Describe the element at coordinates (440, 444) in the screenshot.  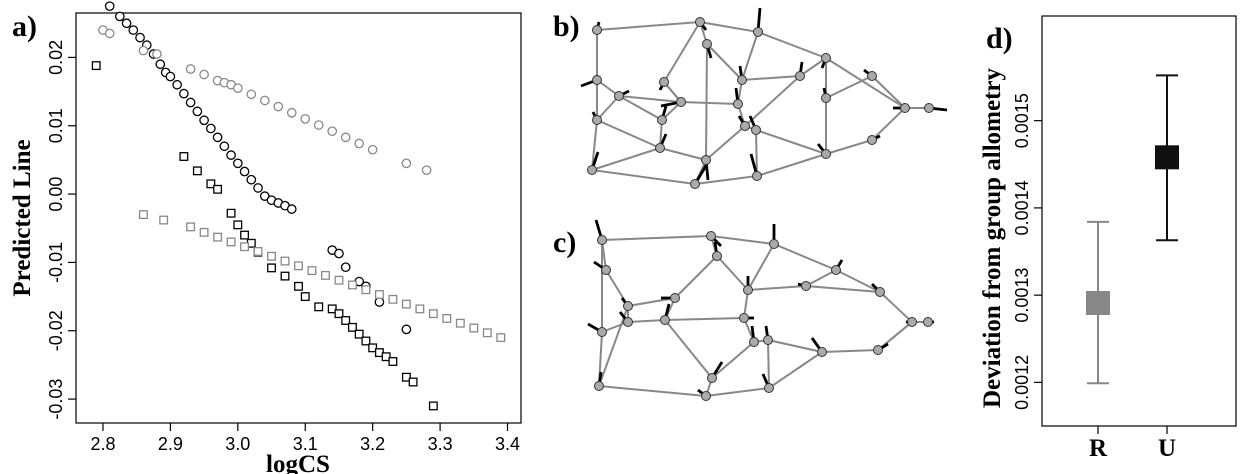
I see `x-tick-label-a: 3.3` at that location.